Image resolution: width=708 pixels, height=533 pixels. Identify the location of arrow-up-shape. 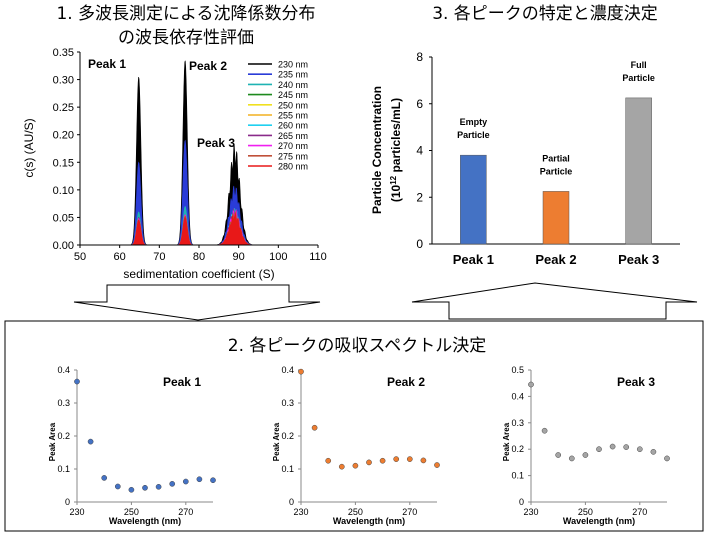
(554, 301).